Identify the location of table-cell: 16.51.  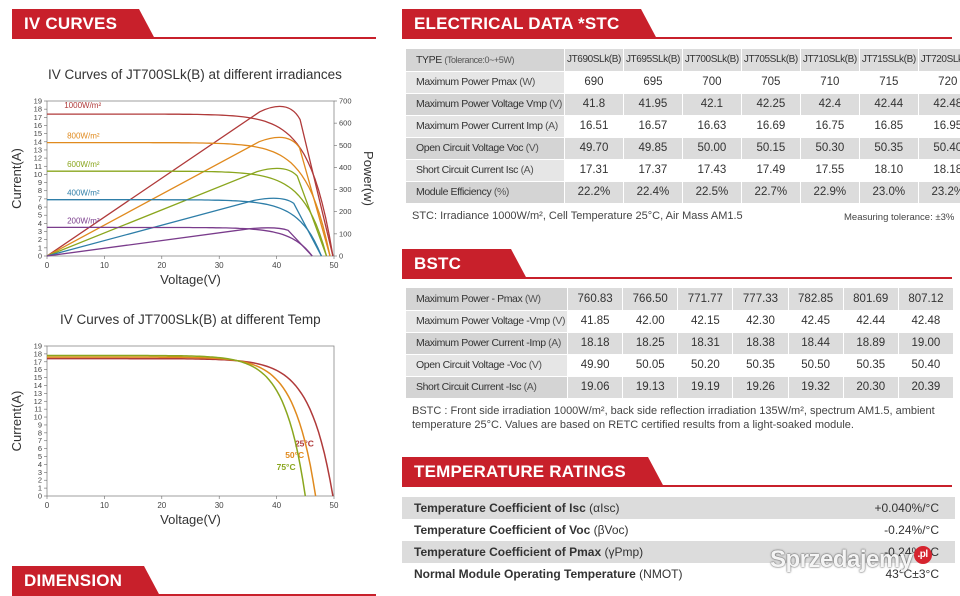
(594, 126).